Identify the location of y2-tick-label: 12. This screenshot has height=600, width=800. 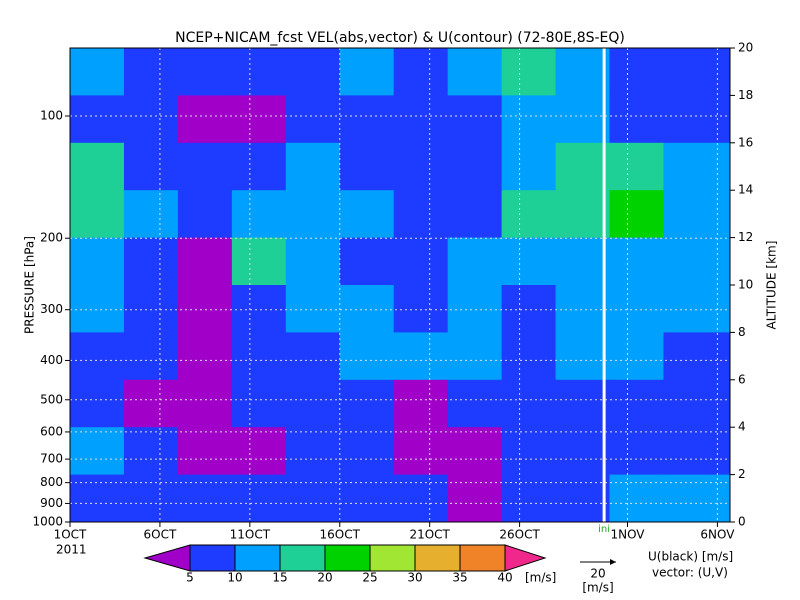
(745, 237).